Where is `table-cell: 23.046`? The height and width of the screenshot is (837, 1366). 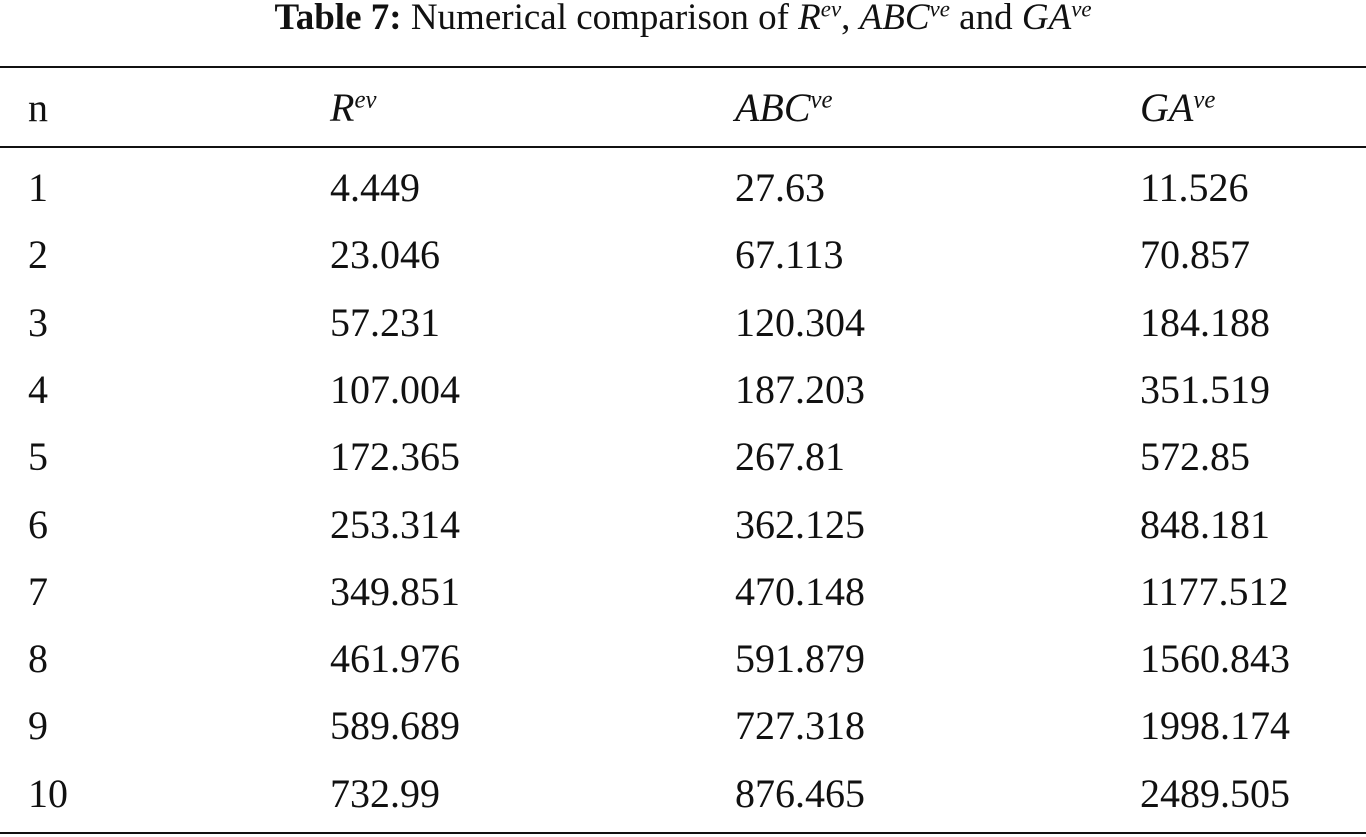 table-cell: 23.046 is located at coordinates (385, 255).